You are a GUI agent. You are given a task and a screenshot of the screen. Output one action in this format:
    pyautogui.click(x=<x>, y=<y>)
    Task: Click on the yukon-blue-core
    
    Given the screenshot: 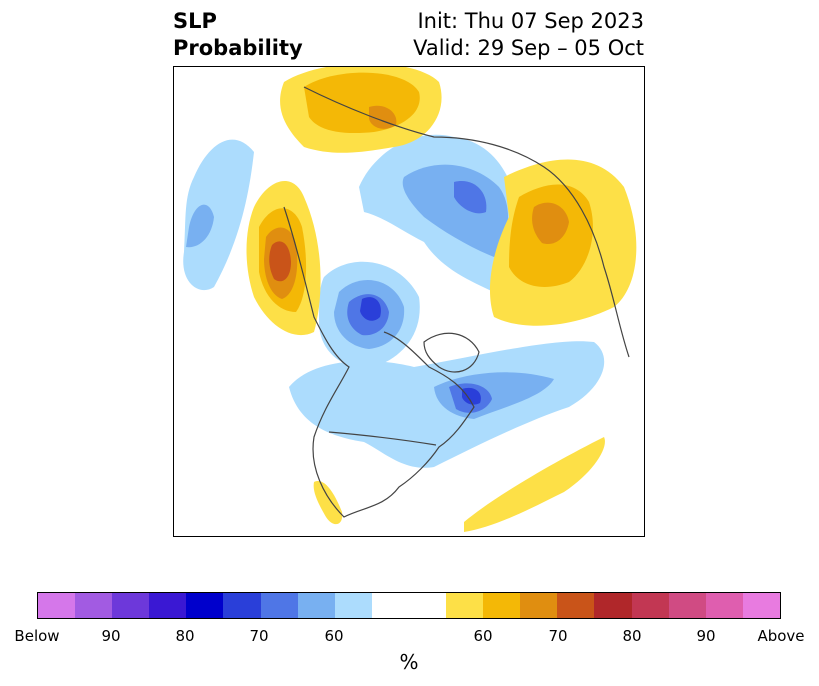 What is the action you would take?
    pyautogui.click(x=370, y=309)
    